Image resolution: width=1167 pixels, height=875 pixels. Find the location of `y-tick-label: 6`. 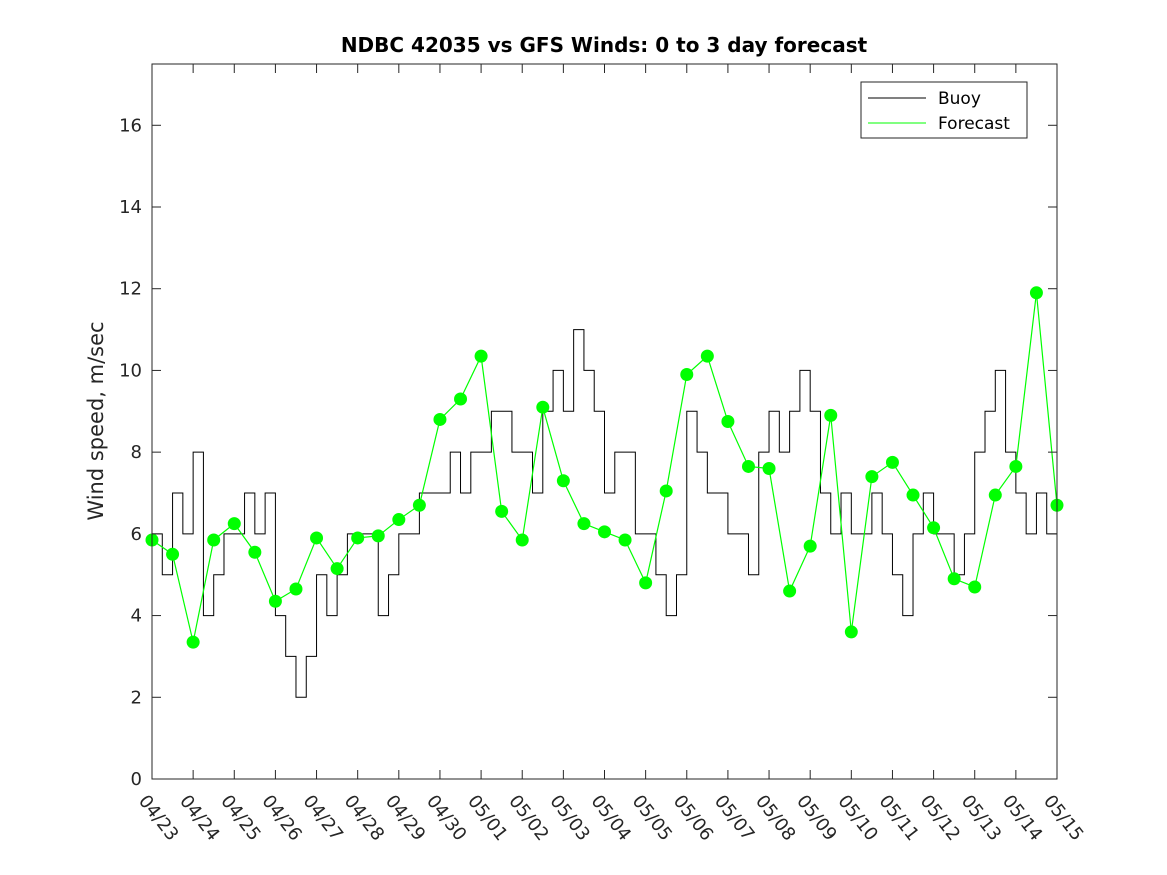

y-tick-label: 6 is located at coordinates (136, 534).